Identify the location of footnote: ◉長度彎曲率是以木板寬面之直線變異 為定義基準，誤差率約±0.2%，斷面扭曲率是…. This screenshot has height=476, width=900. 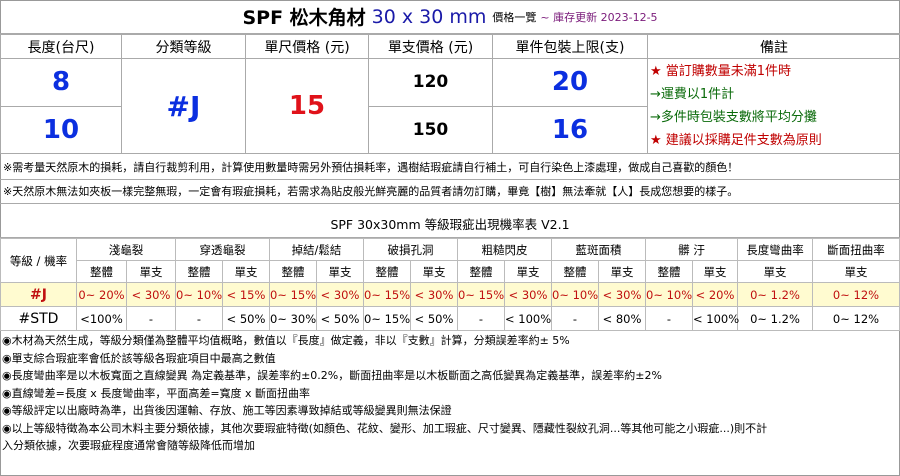
(332, 375).